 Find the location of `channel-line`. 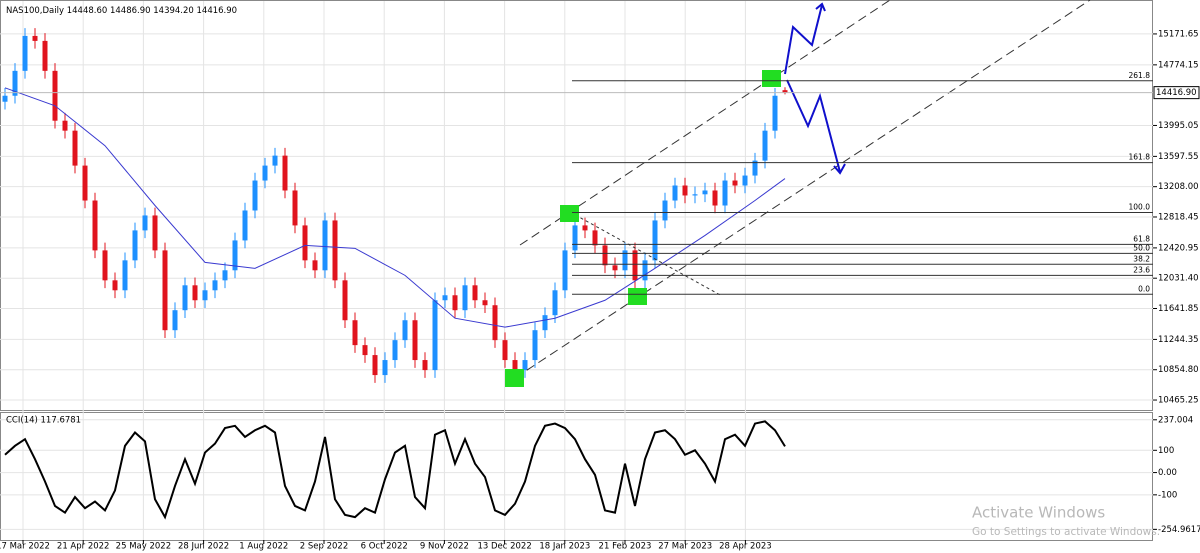

channel-line is located at coordinates (705, 123).